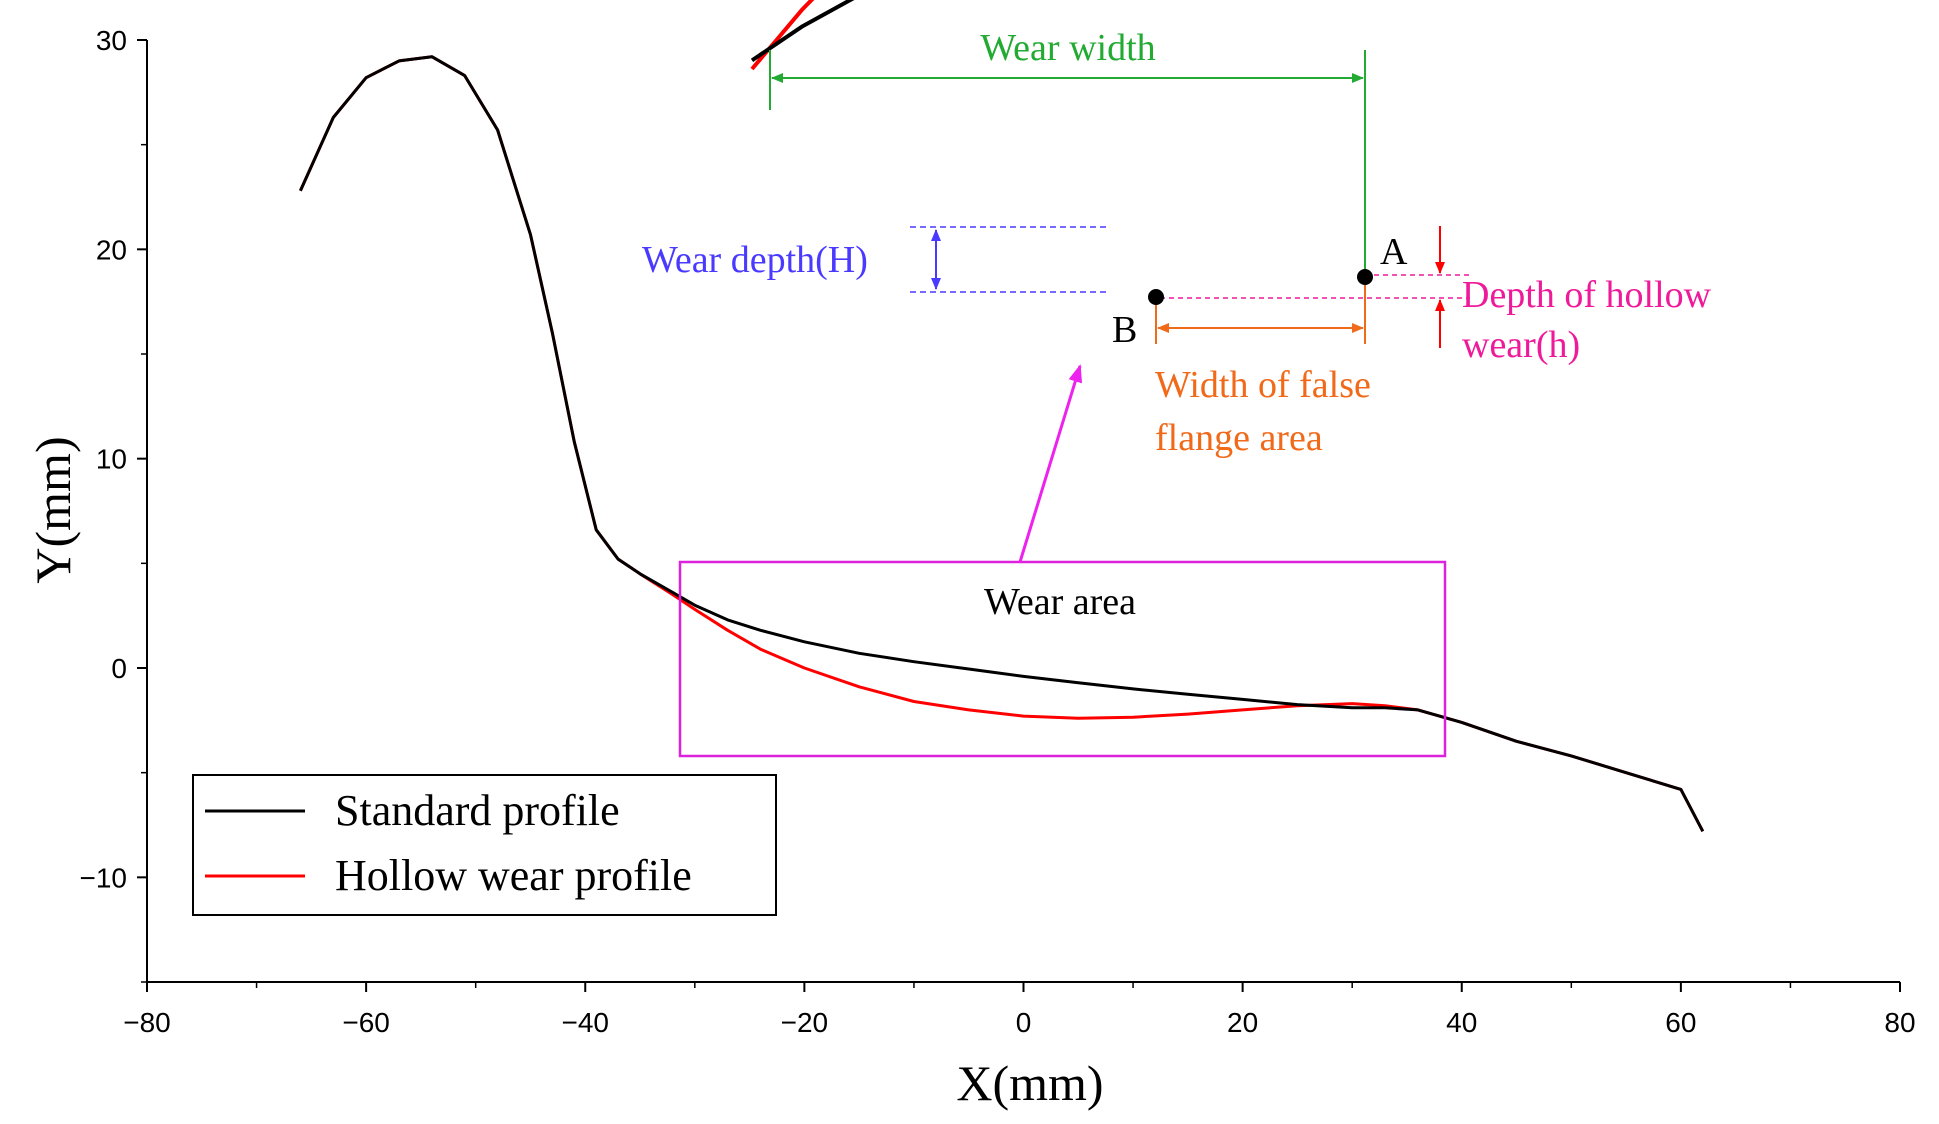 This screenshot has width=1939, height=1124. What do you see at coordinates (805, 1022) in the screenshot?
I see `x-tick-label: −20` at bounding box center [805, 1022].